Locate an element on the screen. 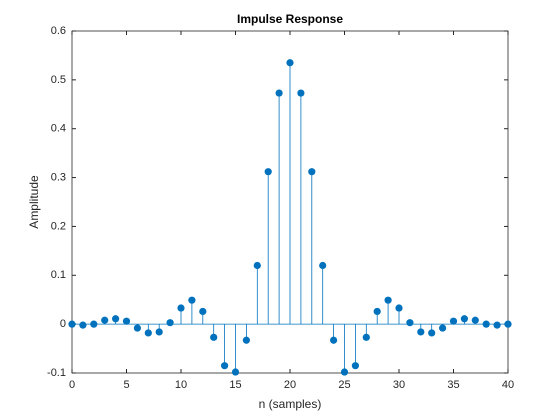 This screenshot has width=560, height=420. x-tick-label: 10 is located at coordinates (181, 385).